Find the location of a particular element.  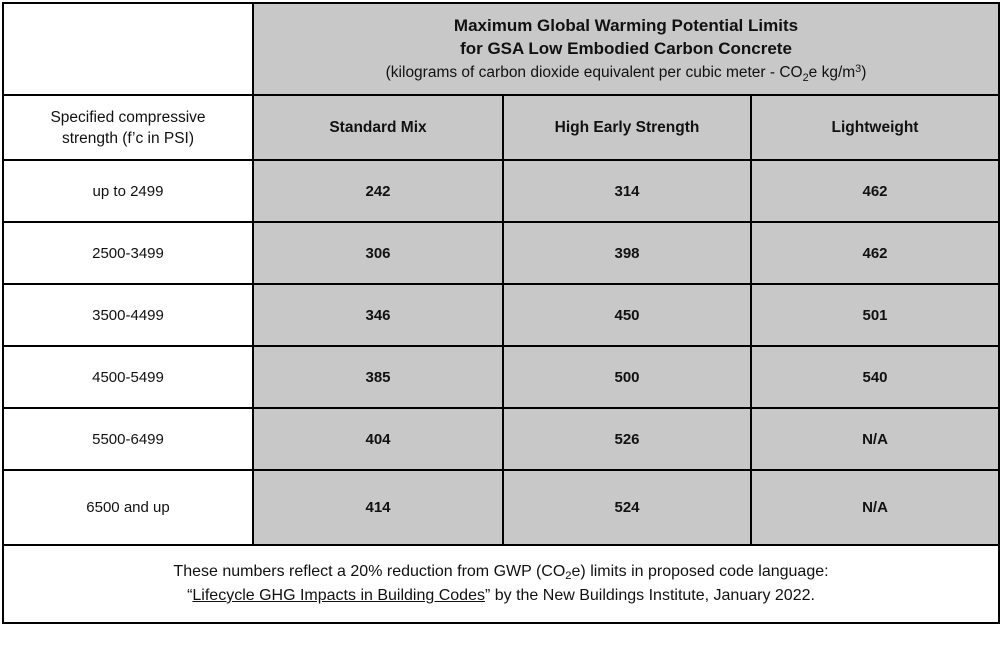

row-label: 3500-4499 is located at coordinates (128, 315).